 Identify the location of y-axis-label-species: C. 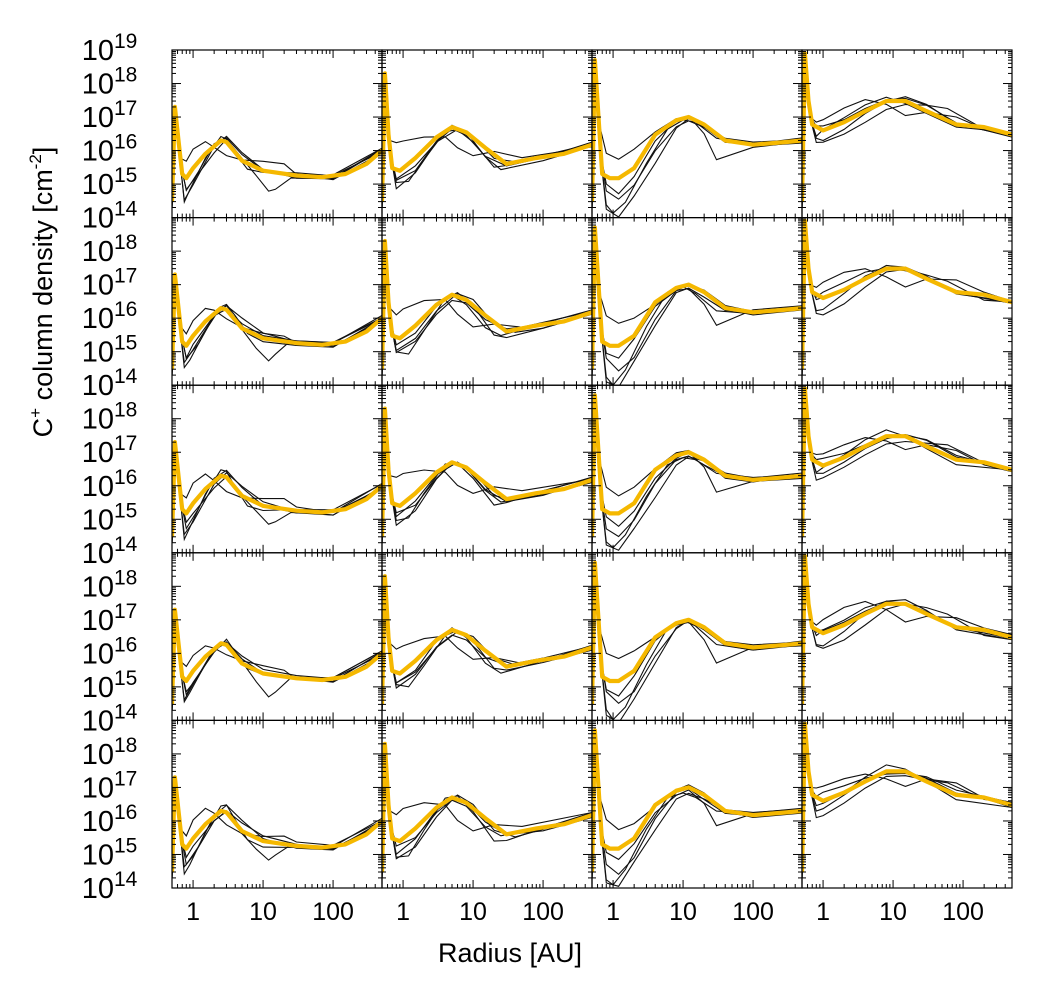
(43, 428).